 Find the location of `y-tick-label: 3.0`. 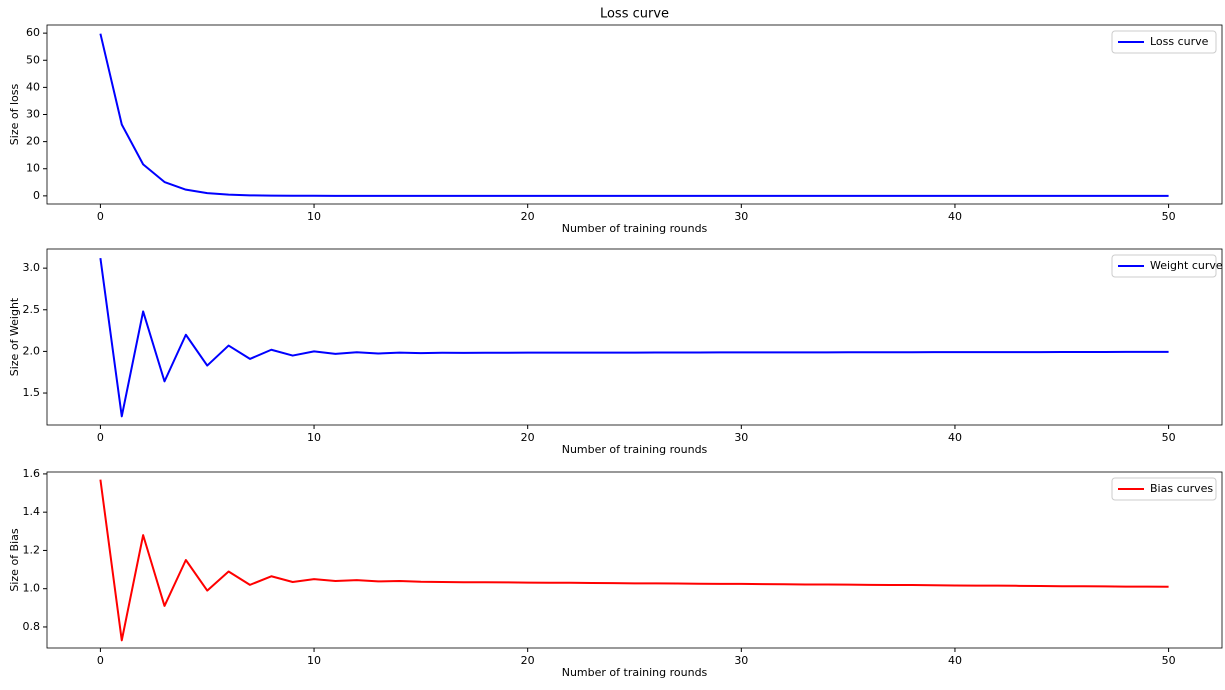

y-tick-label: 3.0 is located at coordinates (32, 267).